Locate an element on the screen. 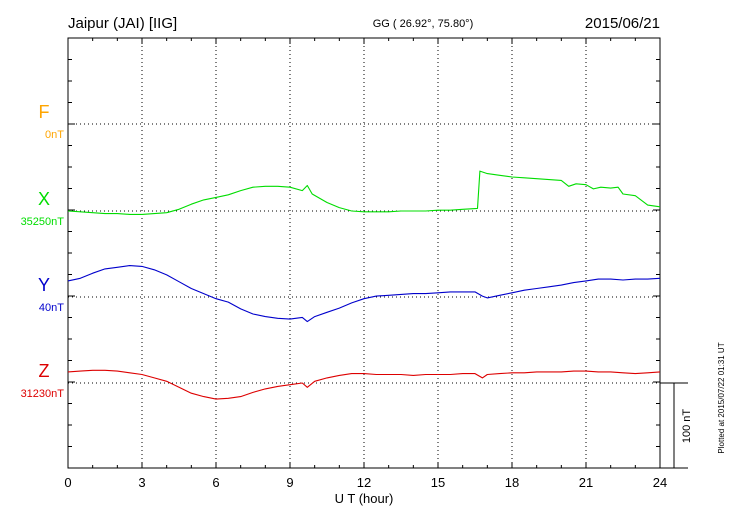 Image resolution: width=730 pixels, height=520 pixels. series-line-z is located at coordinates (364, 384).